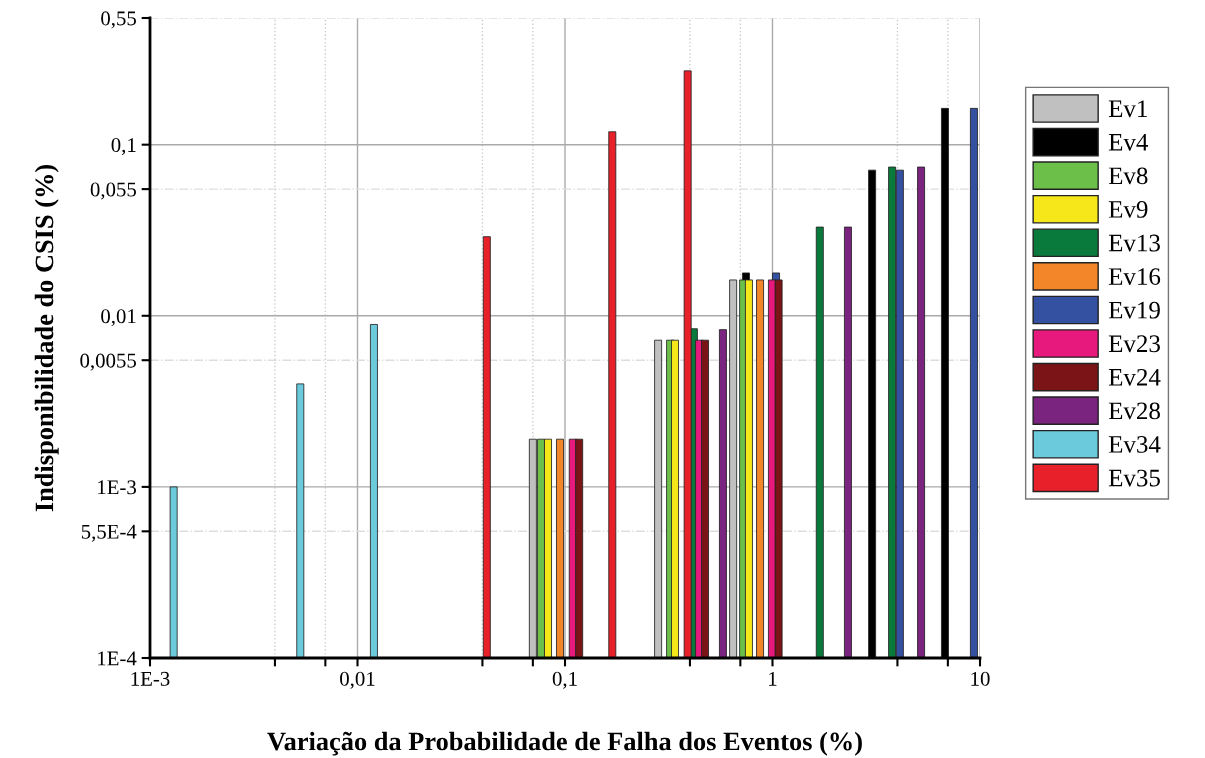 Image resolution: width=1205 pixels, height=758 pixels. I want to click on legend-label: Ev8, so click(1128, 176).